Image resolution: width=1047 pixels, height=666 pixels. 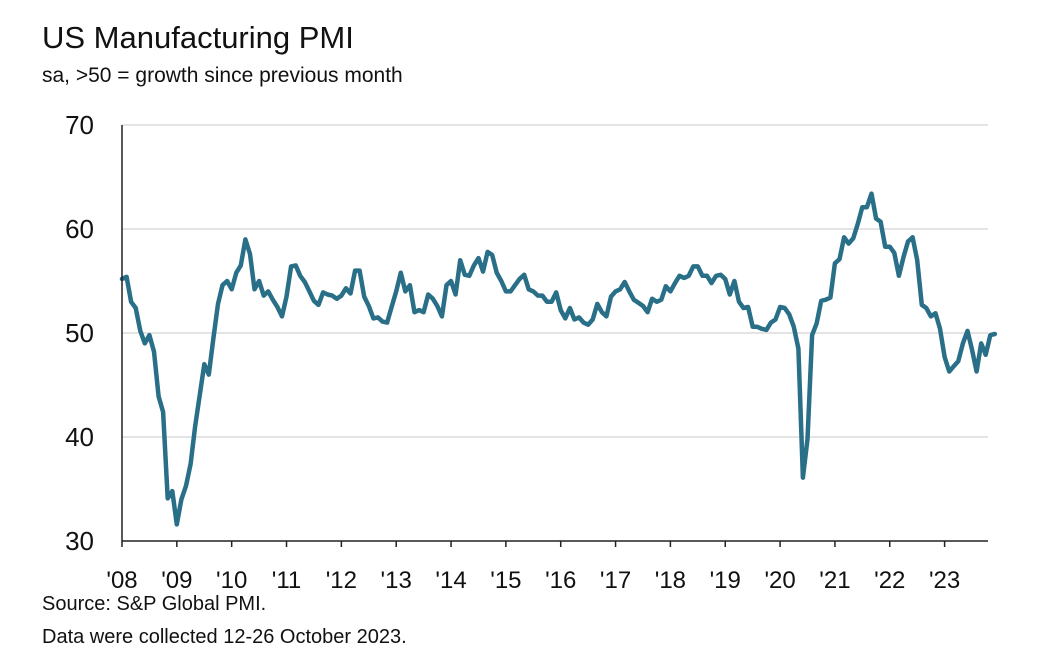 I want to click on x-tick-label-10: '18, so click(x=670, y=580).